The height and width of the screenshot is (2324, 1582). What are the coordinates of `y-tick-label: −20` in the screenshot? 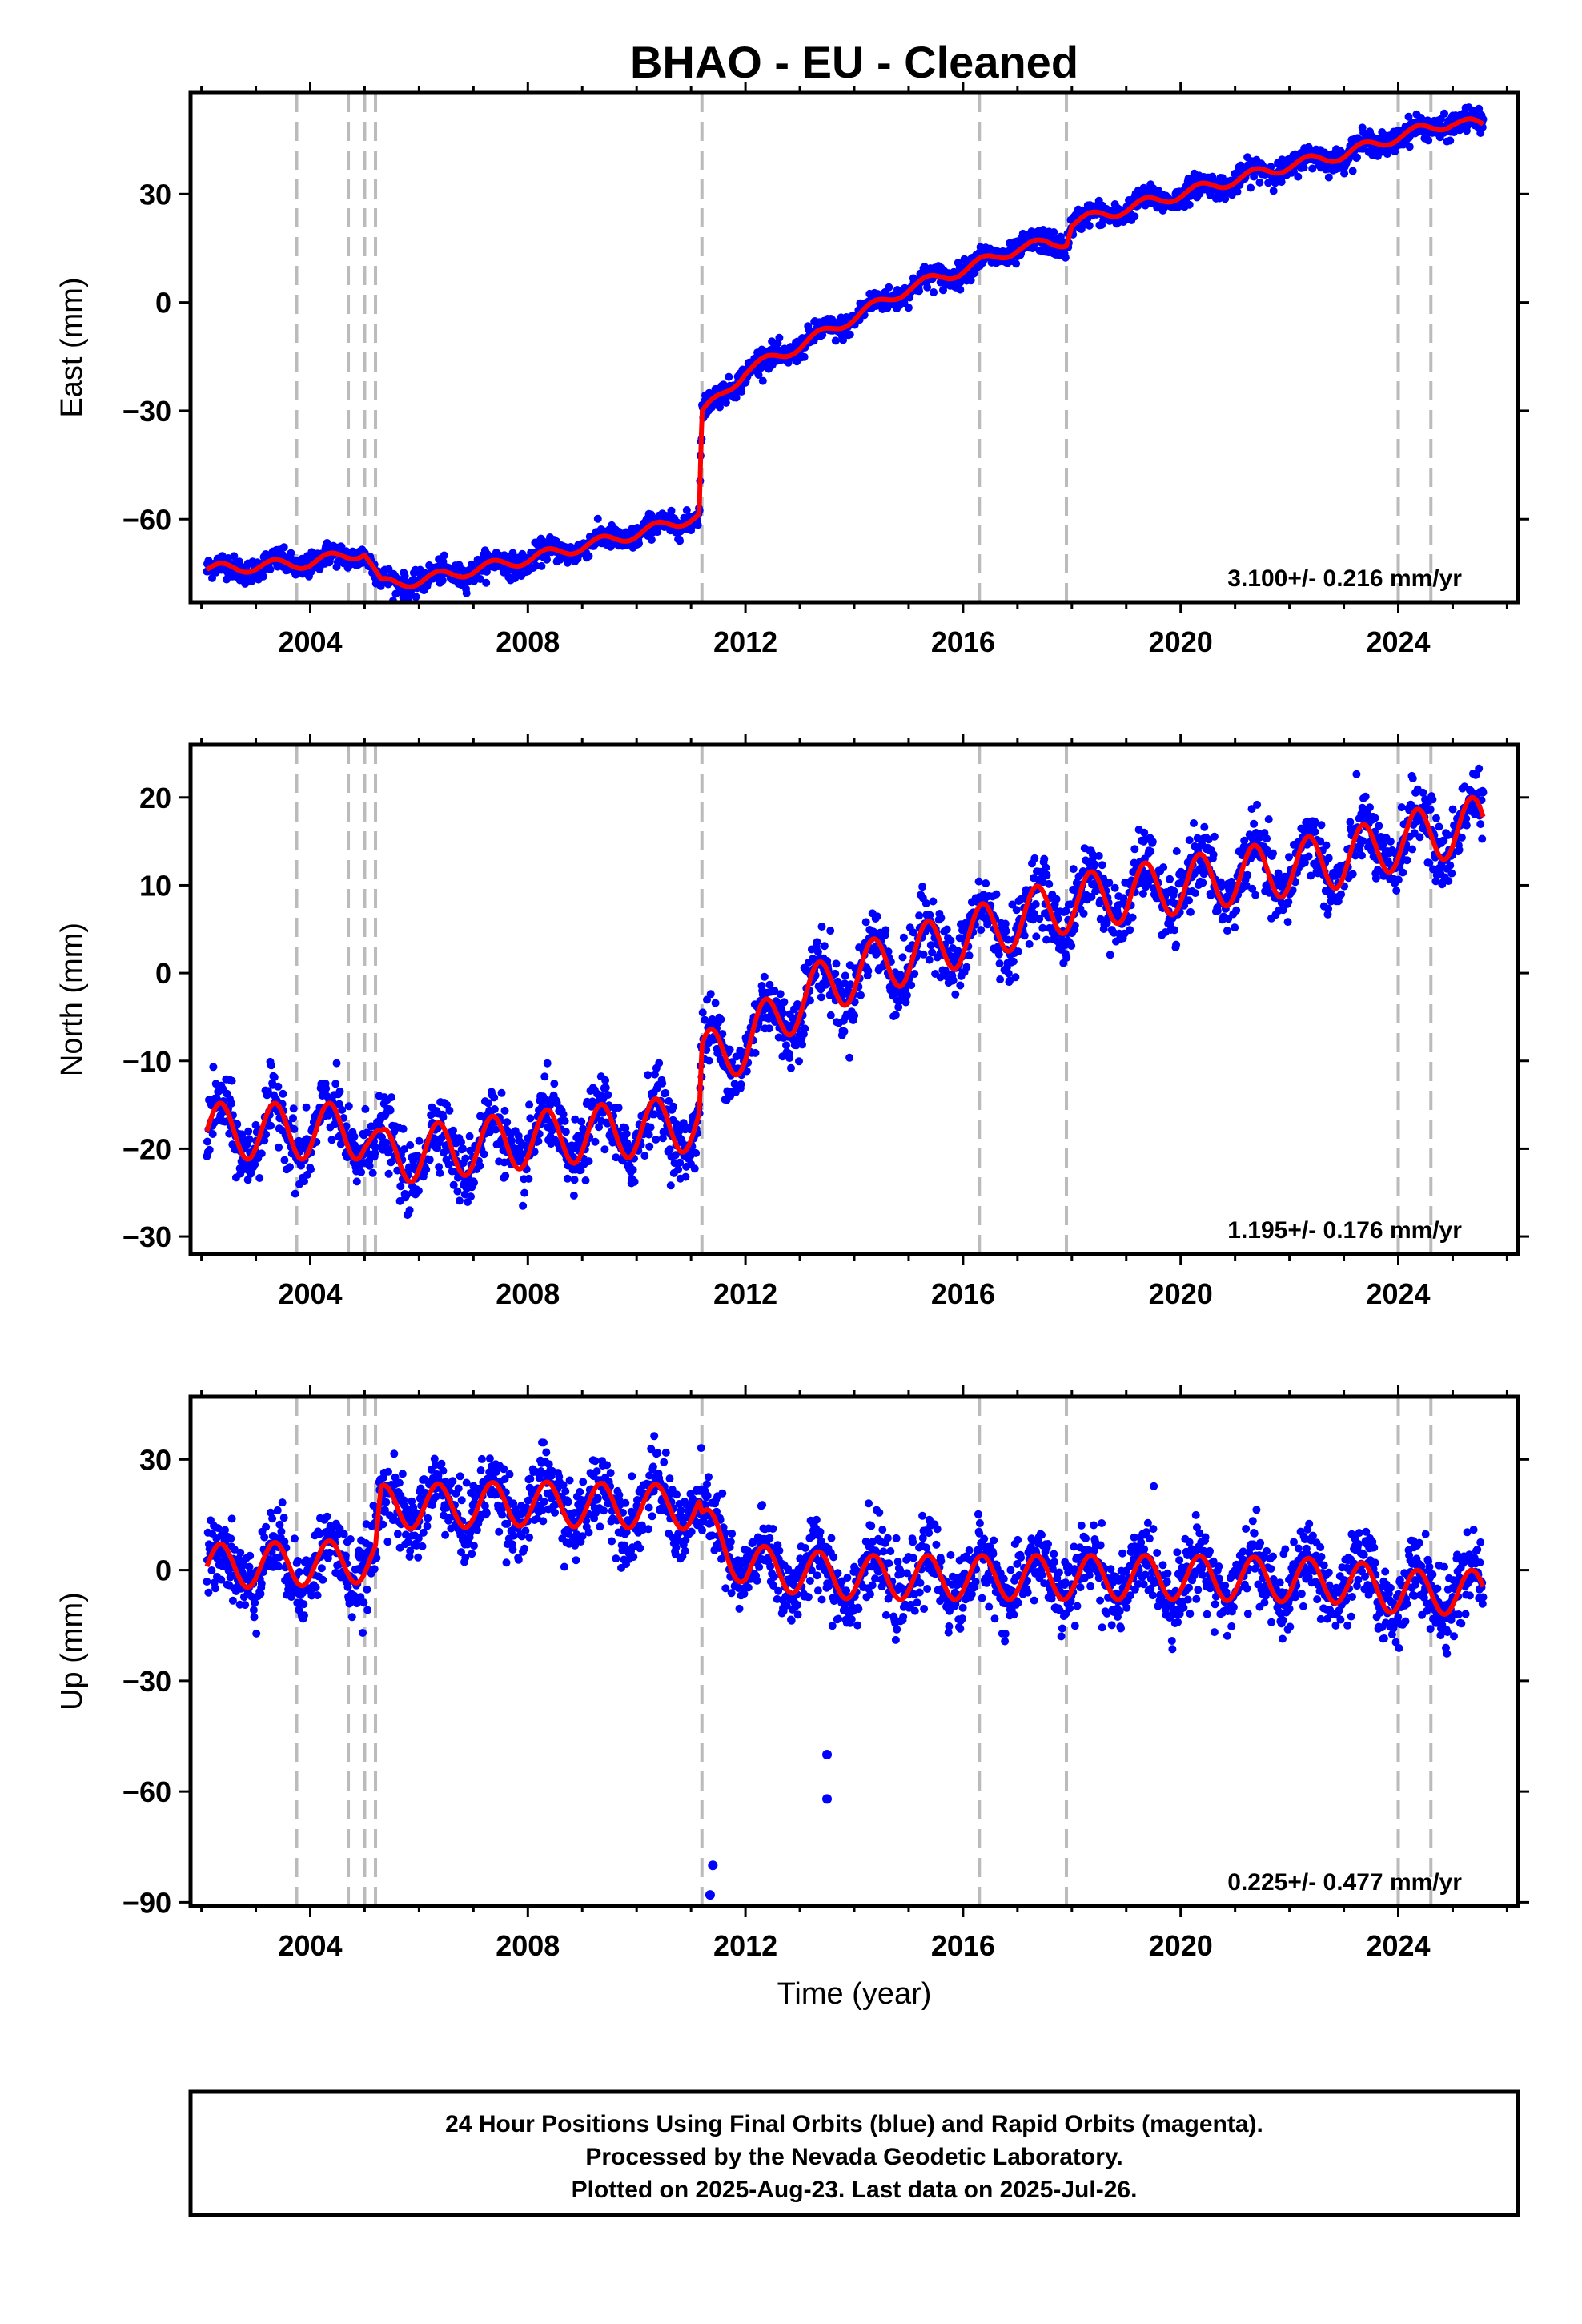 It's located at (146, 1148).